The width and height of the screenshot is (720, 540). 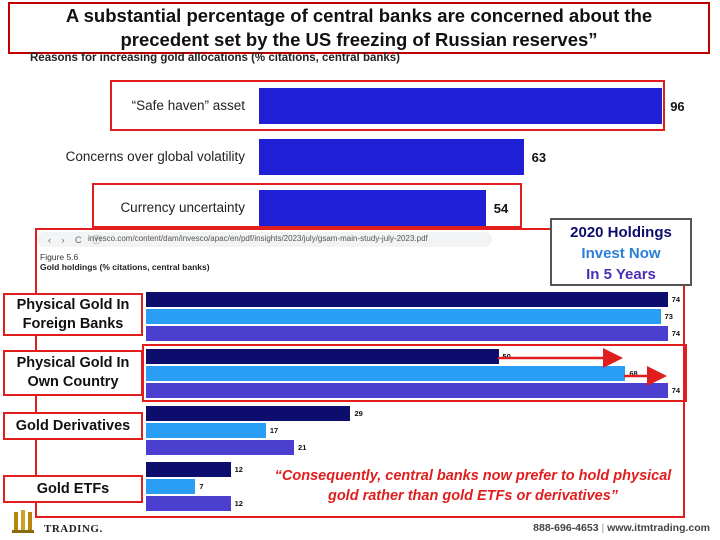 I want to click on top-chart-value-label: 63, so click(x=539, y=157).